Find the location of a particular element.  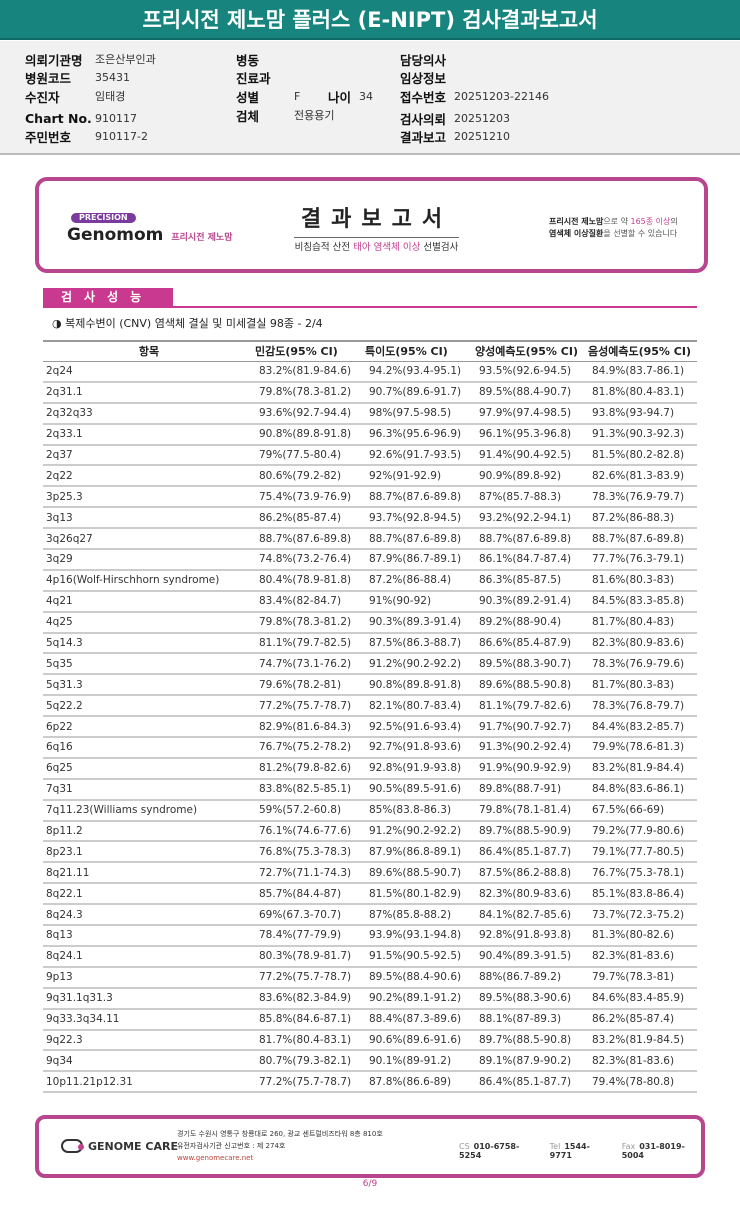

value-cell: 93.5%(92.6-94.5) is located at coordinates (531, 372).